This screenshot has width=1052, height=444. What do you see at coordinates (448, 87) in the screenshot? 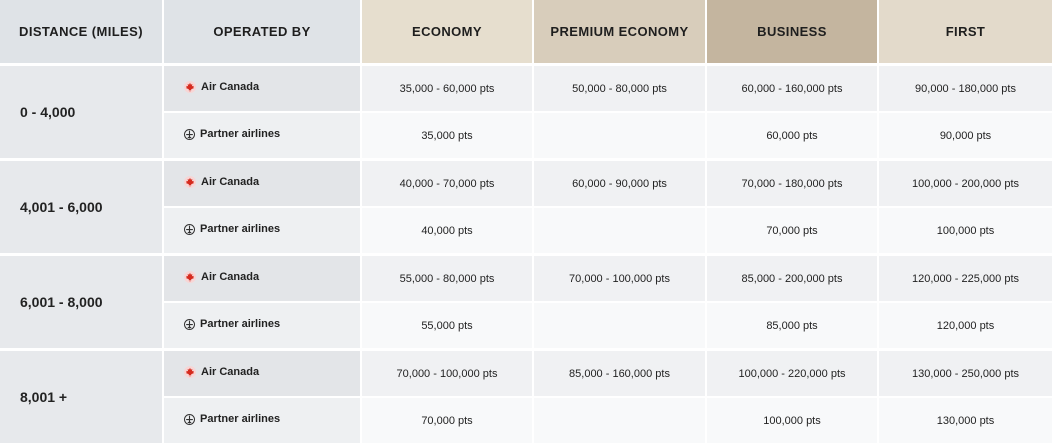
I see `cell-economy: 35,000 - 60,000 pts` at bounding box center [448, 87].